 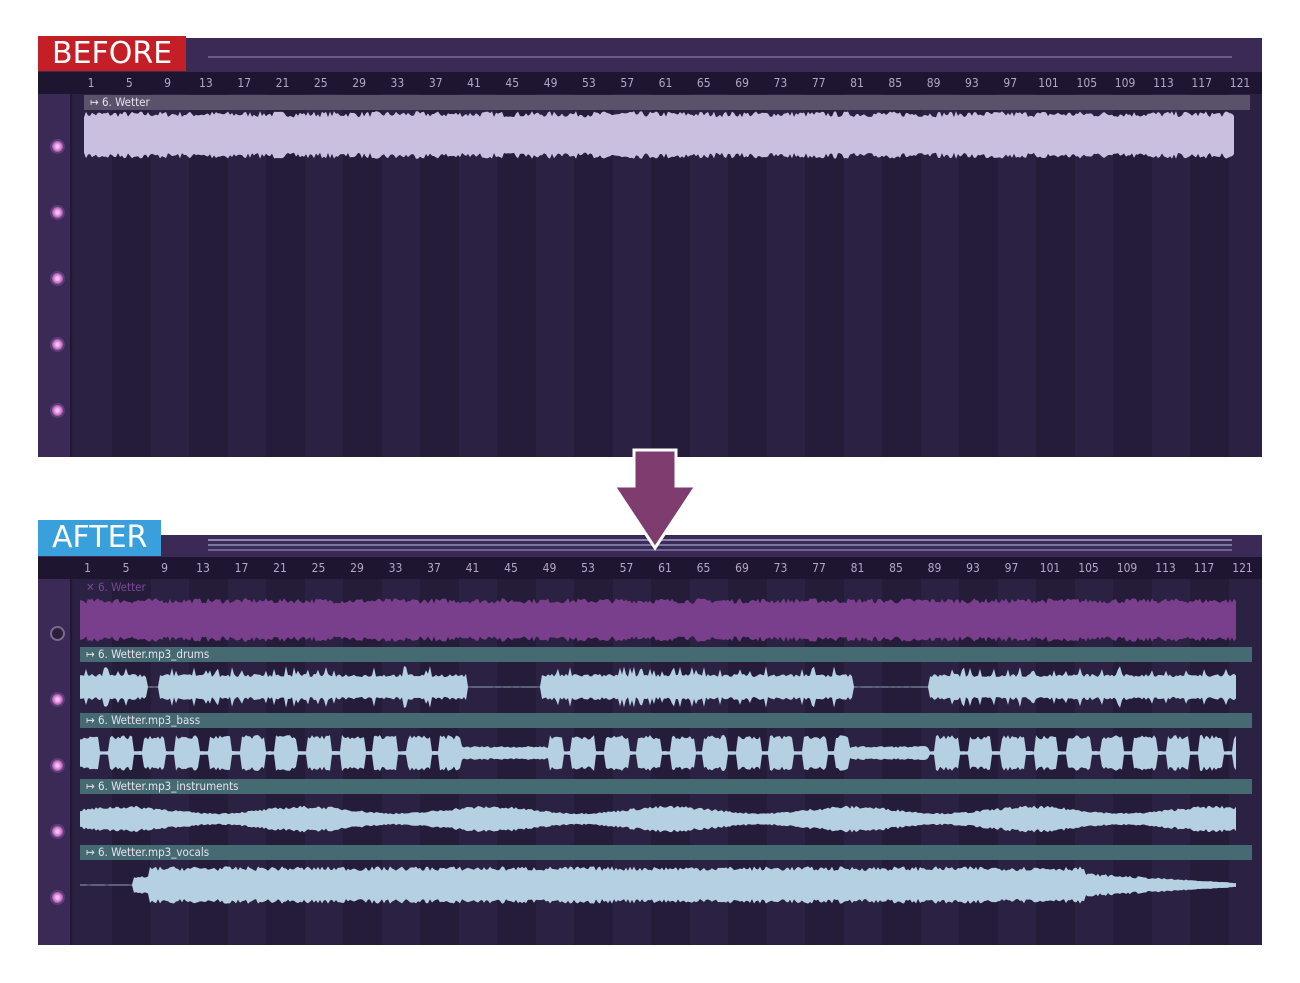 What do you see at coordinates (666, 786) in the screenshot?
I see `clip-header: ↦ 6. Wetter.mp3_instruments` at bounding box center [666, 786].